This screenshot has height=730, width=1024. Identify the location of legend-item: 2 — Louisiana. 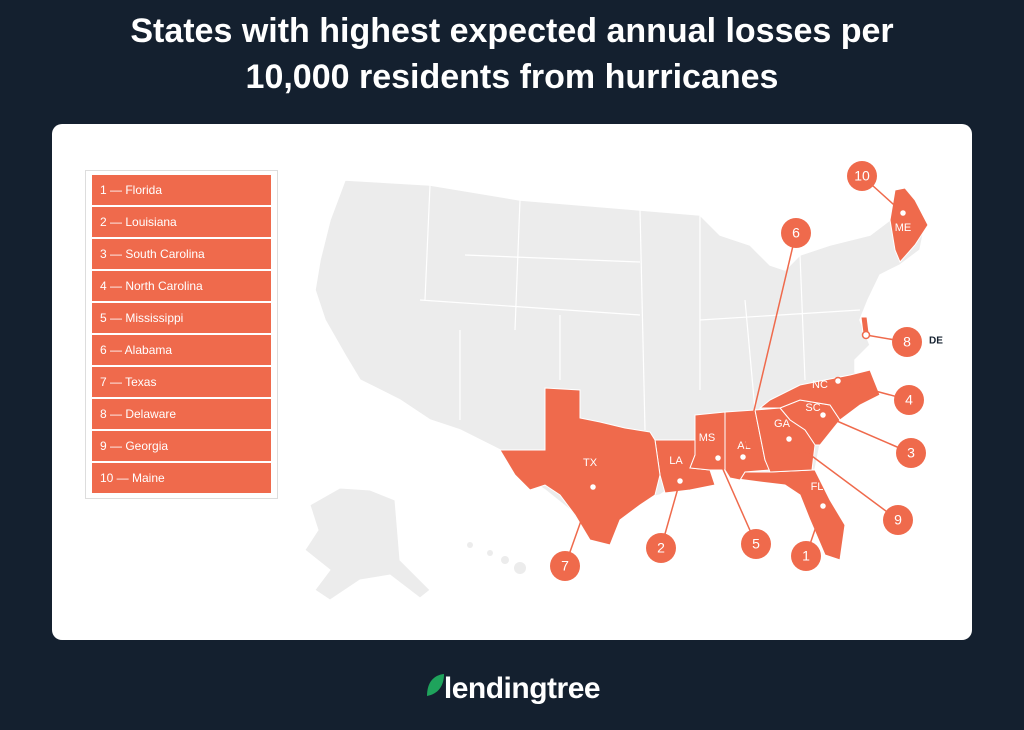
(181, 222).